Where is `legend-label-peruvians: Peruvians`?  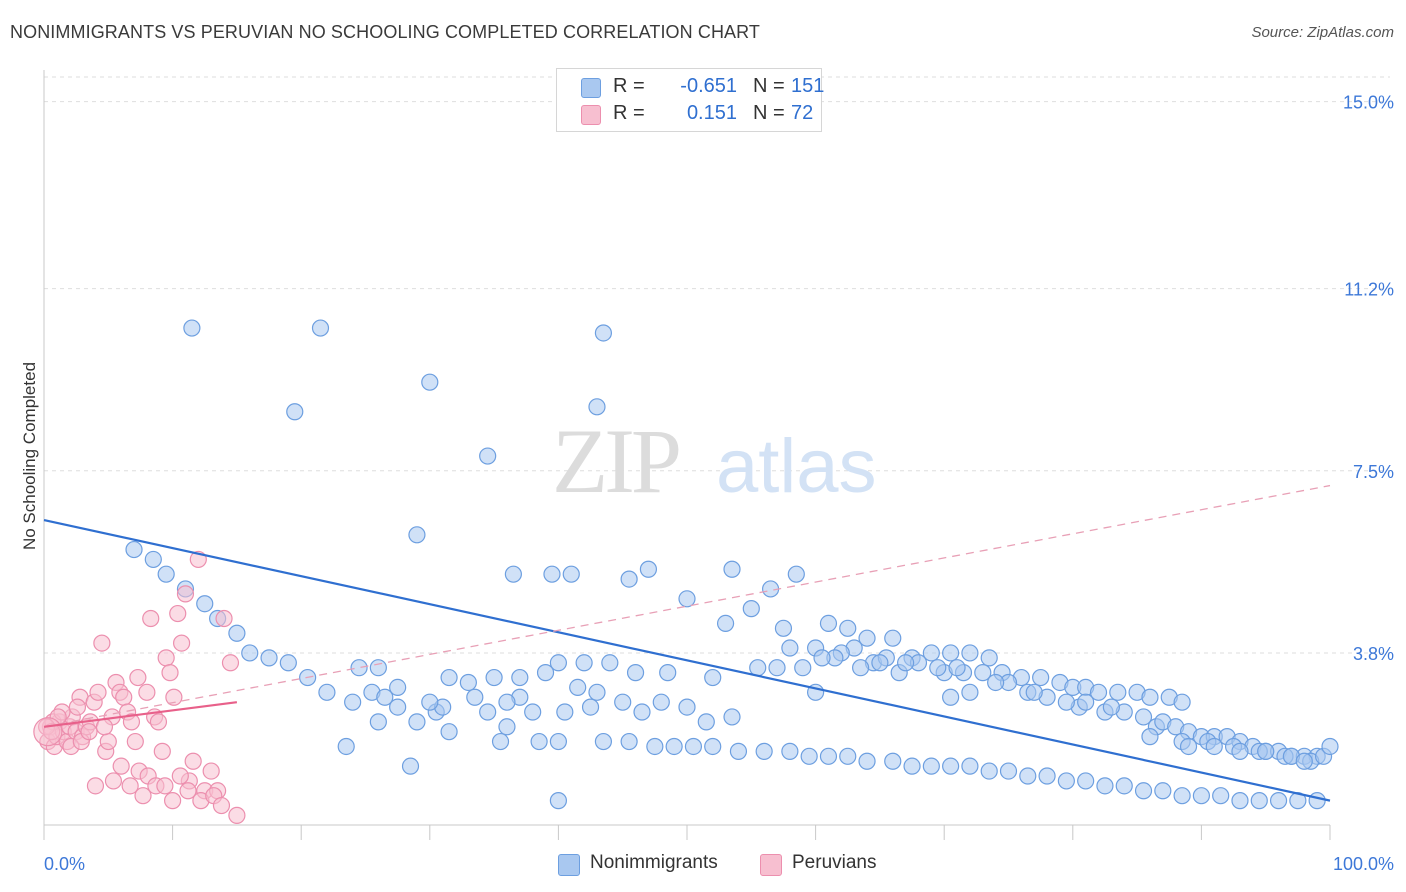
legend-label-peruvians: Peruvians is located at coordinates (834, 862).